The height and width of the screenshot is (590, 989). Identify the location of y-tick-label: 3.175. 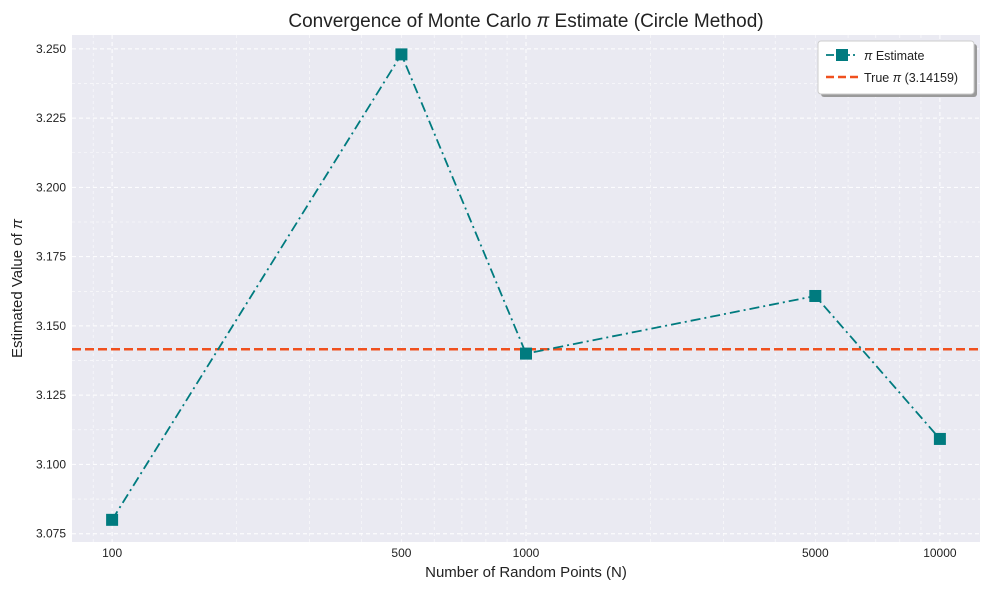
(51, 257).